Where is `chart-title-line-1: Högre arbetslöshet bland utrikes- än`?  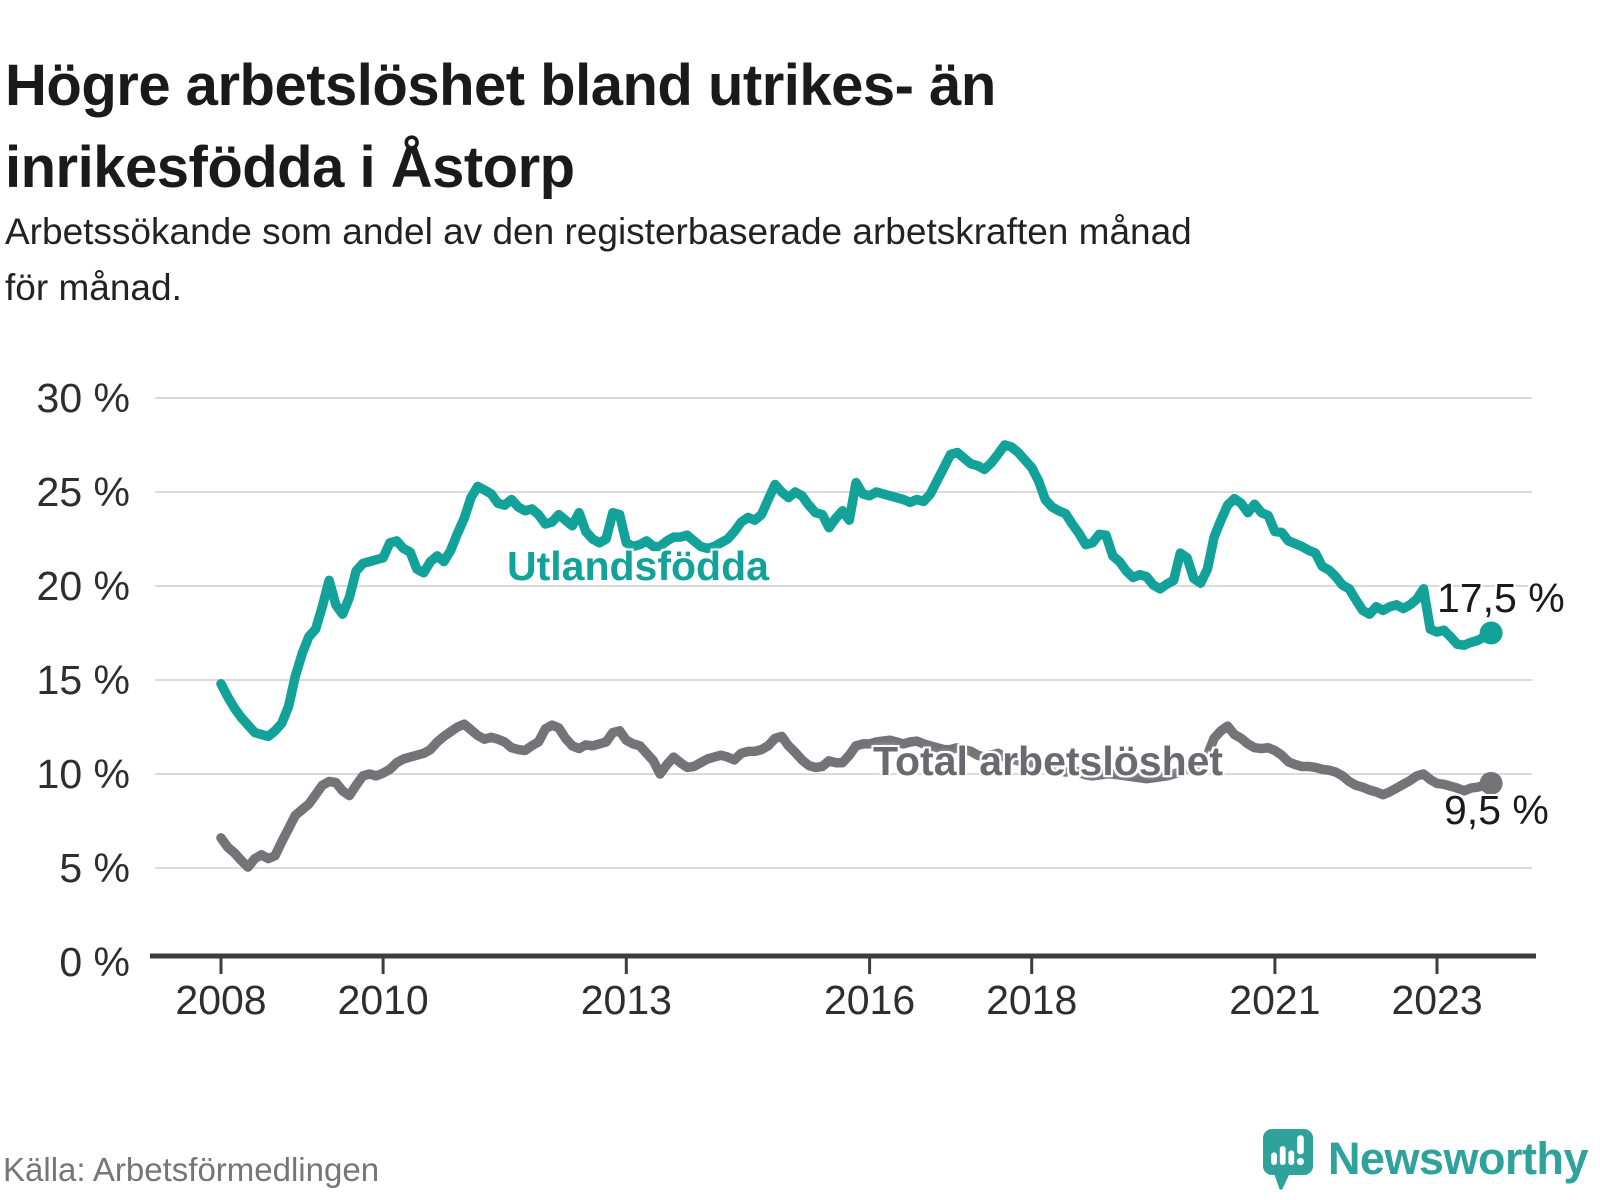
chart-title-line-1: Högre arbetslöshet bland utrikes- än is located at coordinates (500, 85).